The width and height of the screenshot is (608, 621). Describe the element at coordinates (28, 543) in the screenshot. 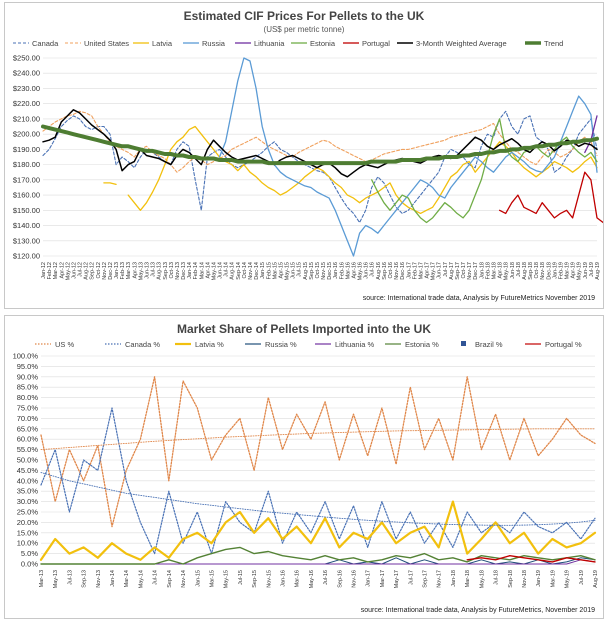

I see `y-tick-label: 10.0%` at that location.